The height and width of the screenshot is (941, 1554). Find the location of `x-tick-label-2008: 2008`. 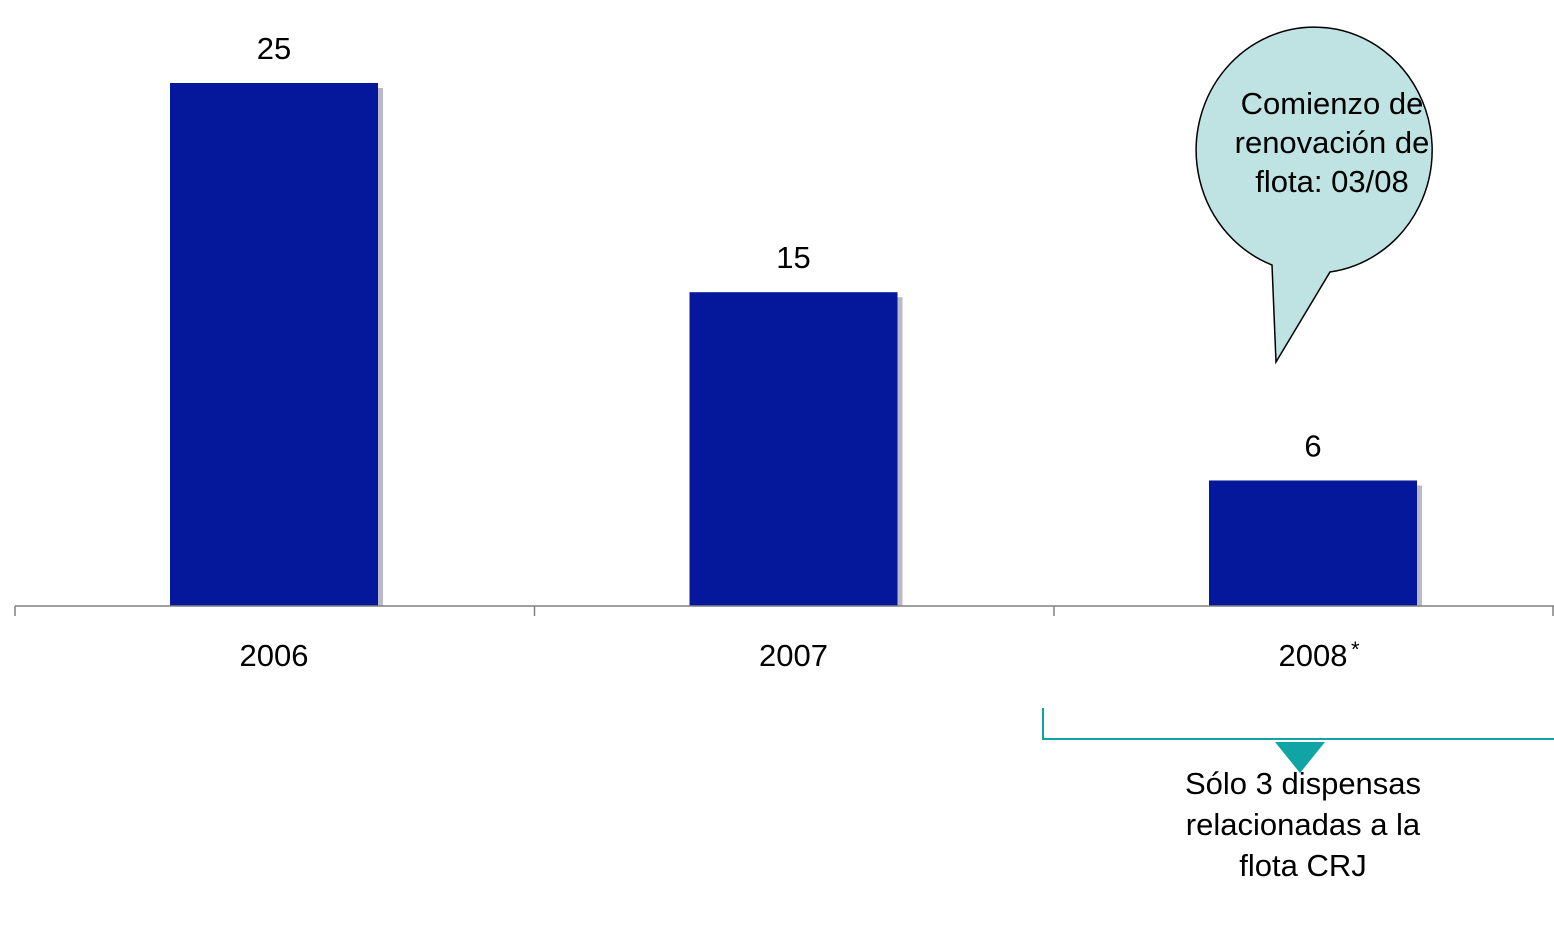

x-tick-label-2008: 2008 is located at coordinates (1313, 655).